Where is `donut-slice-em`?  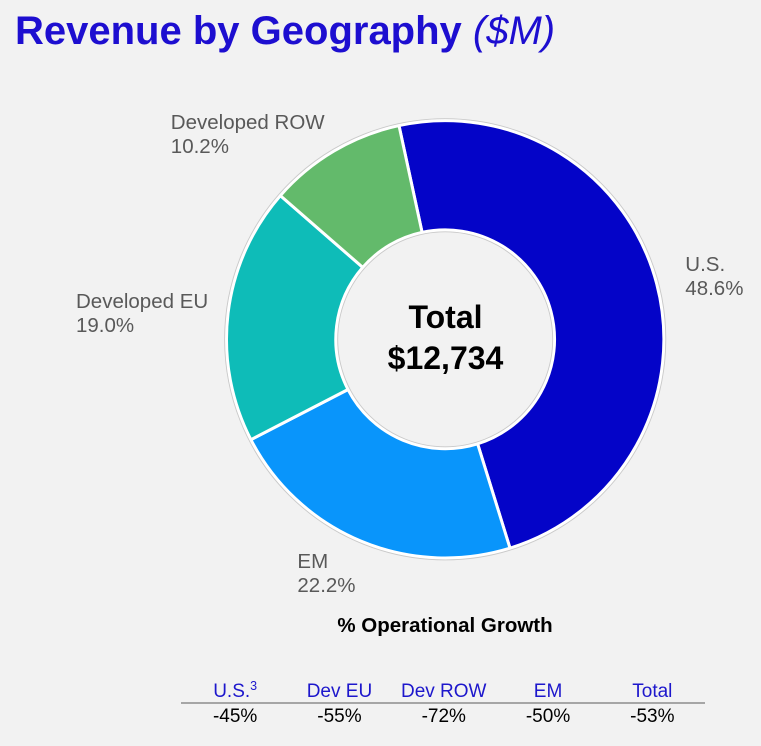
donut-slice-em is located at coordinates (380, 474).